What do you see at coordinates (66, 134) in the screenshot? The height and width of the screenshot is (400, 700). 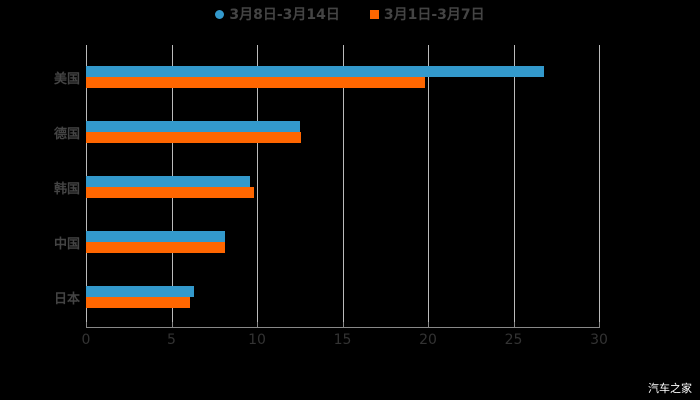 I see `category-label: 德国` at bounding box center [66, 134].